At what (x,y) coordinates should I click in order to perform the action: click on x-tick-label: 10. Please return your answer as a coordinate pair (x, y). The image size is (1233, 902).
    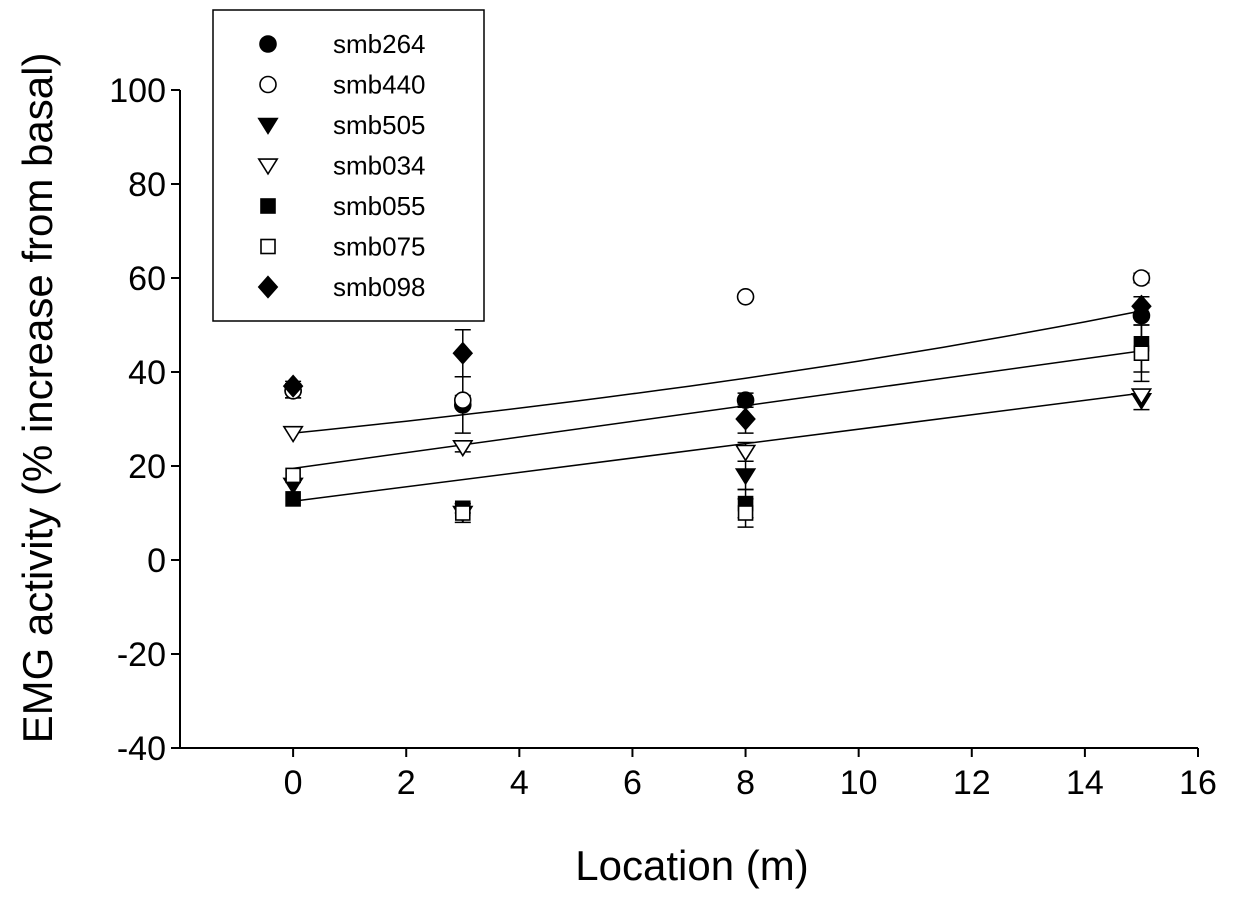
    Looking at the image, I should click on (859, 783).